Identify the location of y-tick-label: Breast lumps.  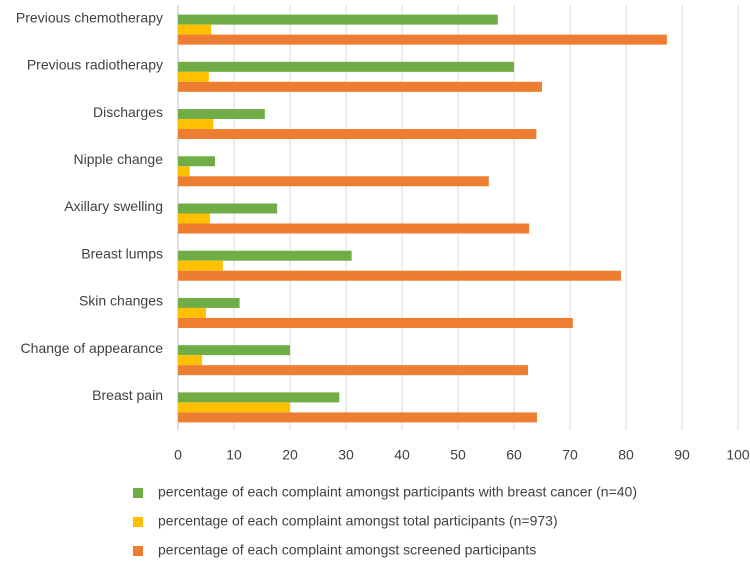
(122, 253).